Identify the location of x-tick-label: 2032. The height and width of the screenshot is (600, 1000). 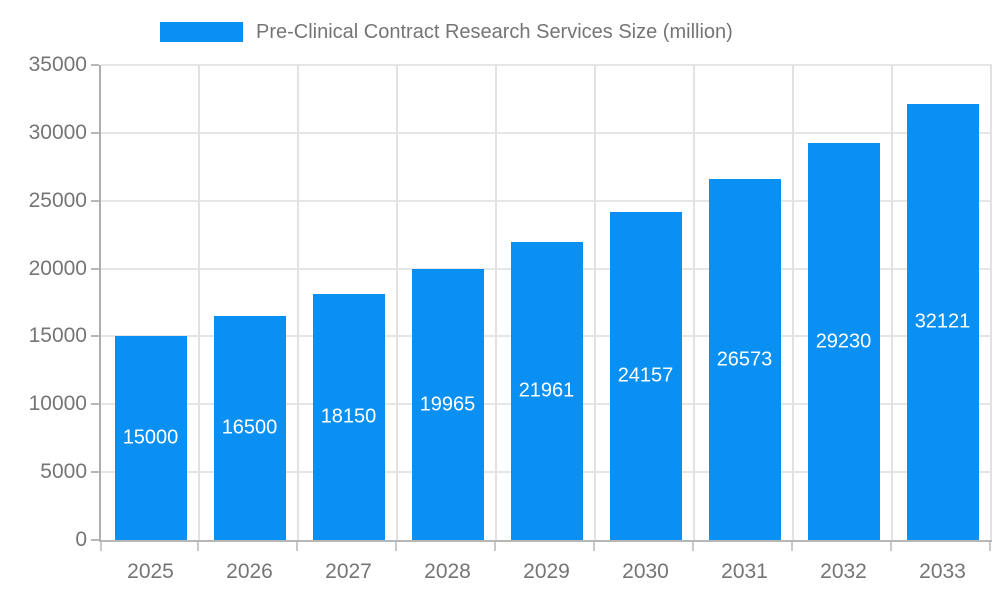
(843, 571).